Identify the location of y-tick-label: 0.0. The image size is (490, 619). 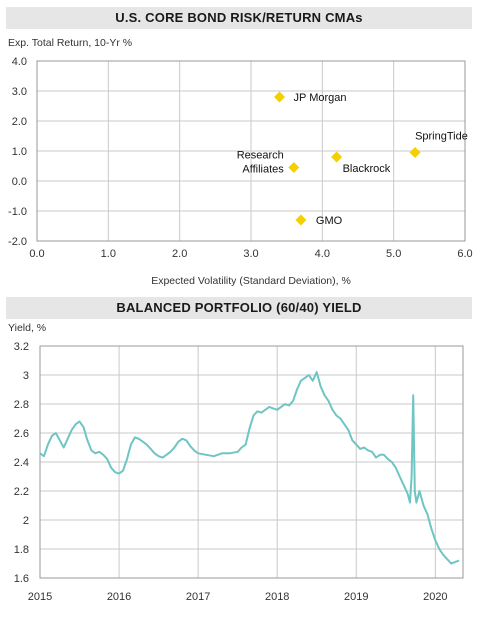
(19, 182).